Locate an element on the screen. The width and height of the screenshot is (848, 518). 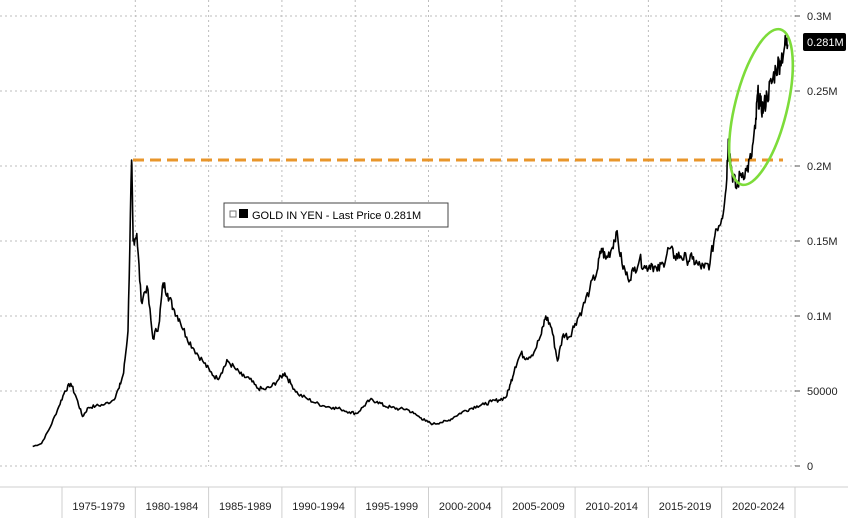
legend-label: GOLD IN YEN - Last Price 0.281M is located at coordinates (336, 216).